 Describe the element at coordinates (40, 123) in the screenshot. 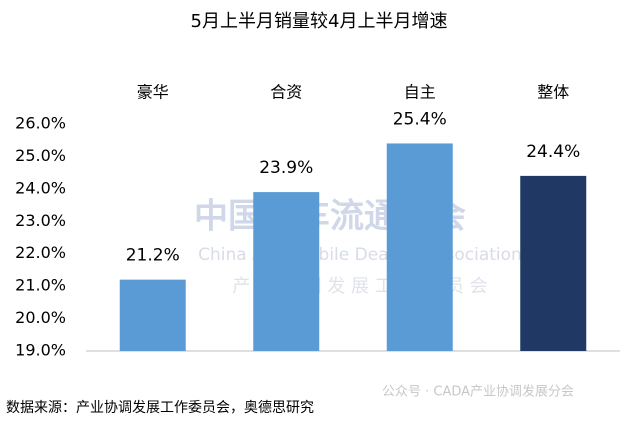

I see `y-tick-label: 26.0%` at that location.